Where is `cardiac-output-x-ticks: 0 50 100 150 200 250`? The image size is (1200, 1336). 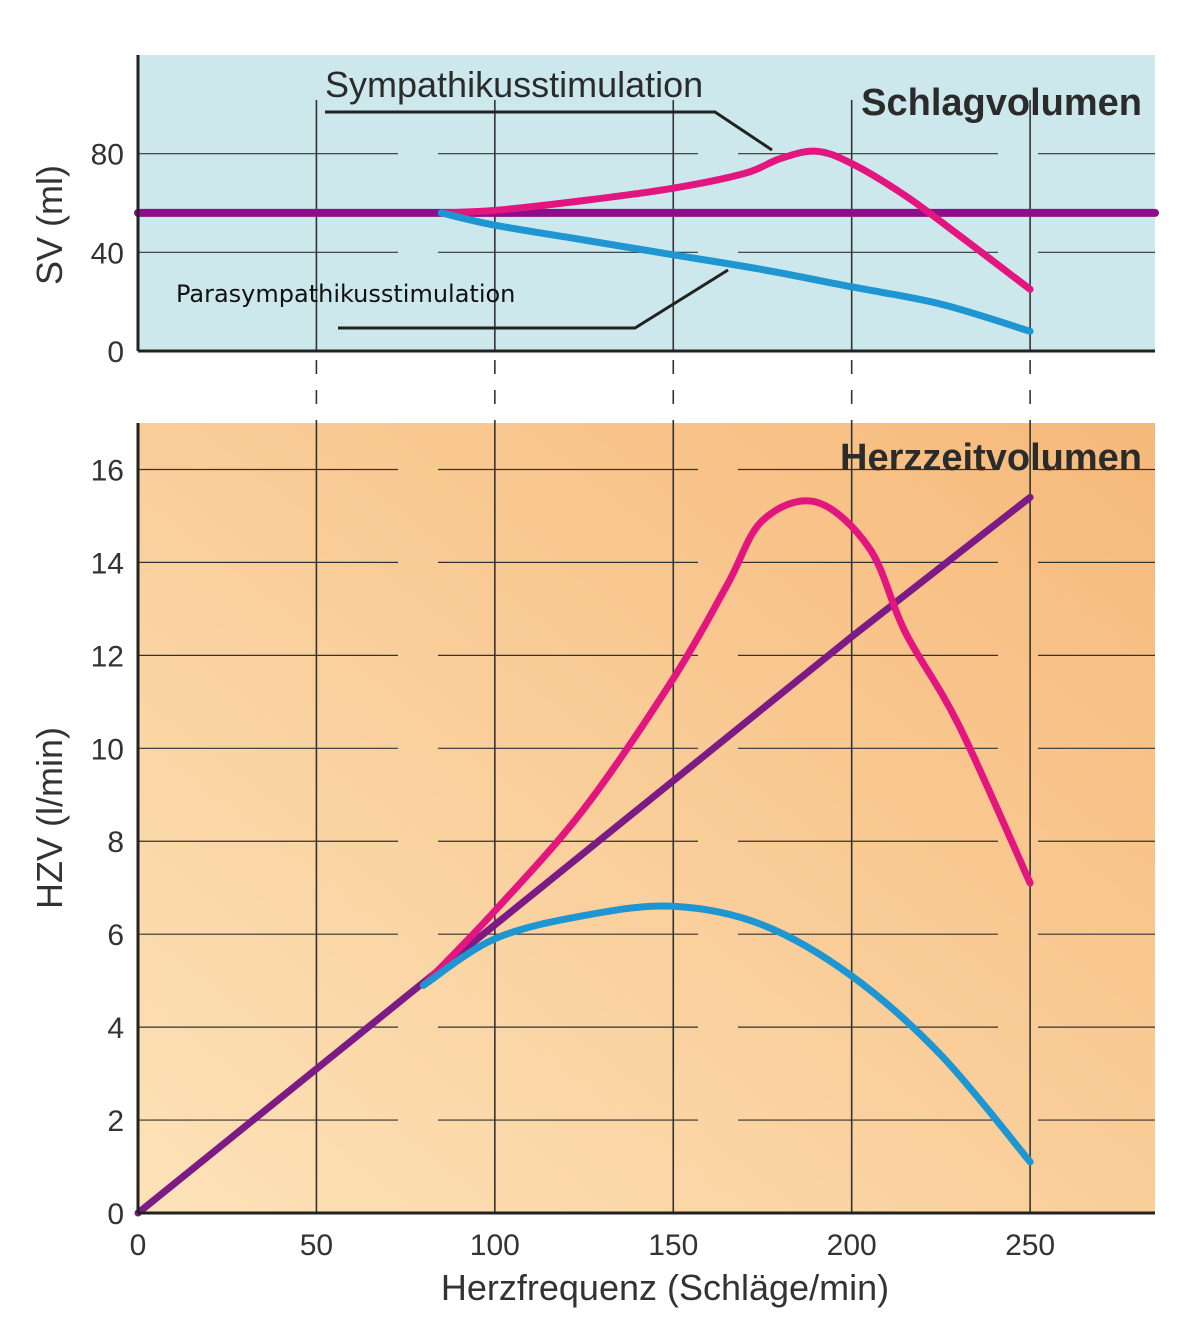 cardiac-output-x-ticks: 0 50 100 150 200 250 is located at coordinates (592, 1245).